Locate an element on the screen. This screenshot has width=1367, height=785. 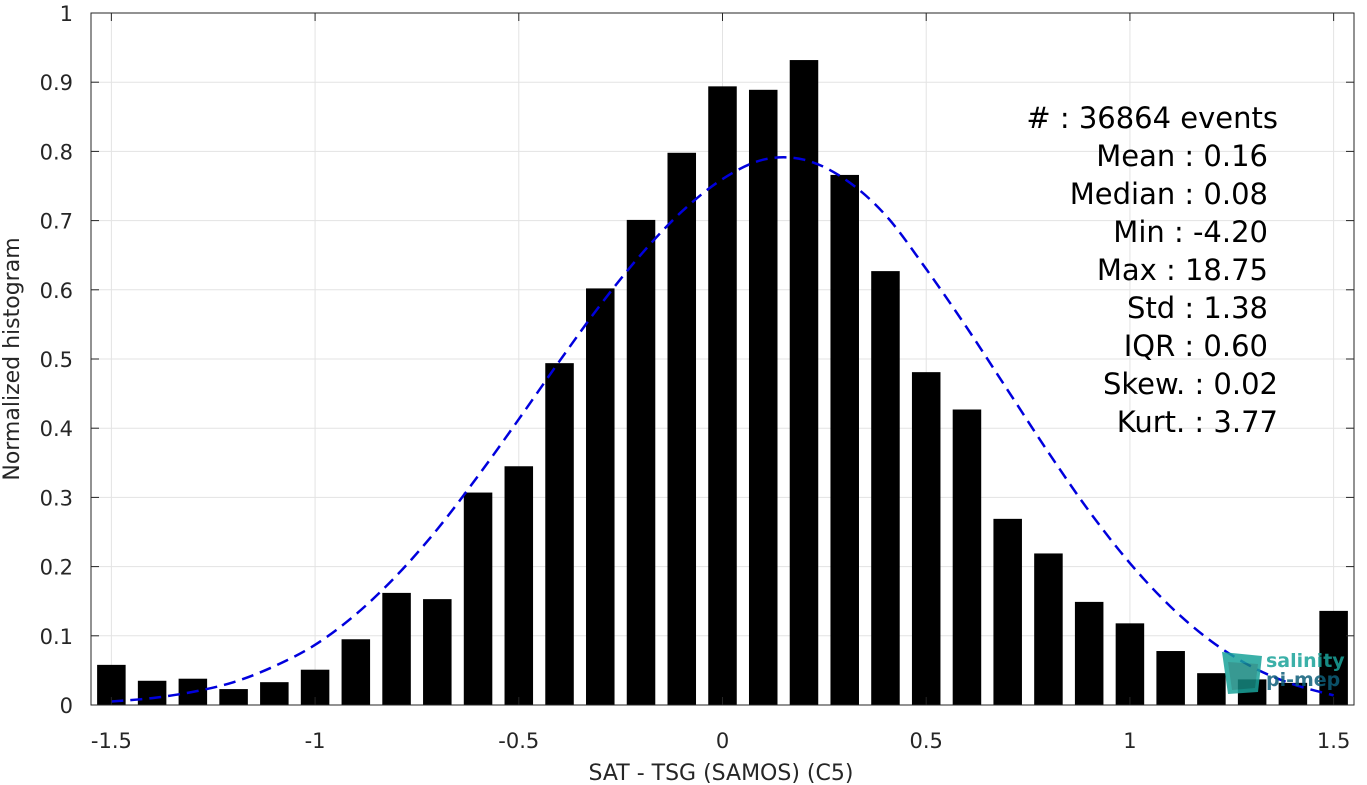
x-tick-label: 1 is located at coordinates (1129, 741).